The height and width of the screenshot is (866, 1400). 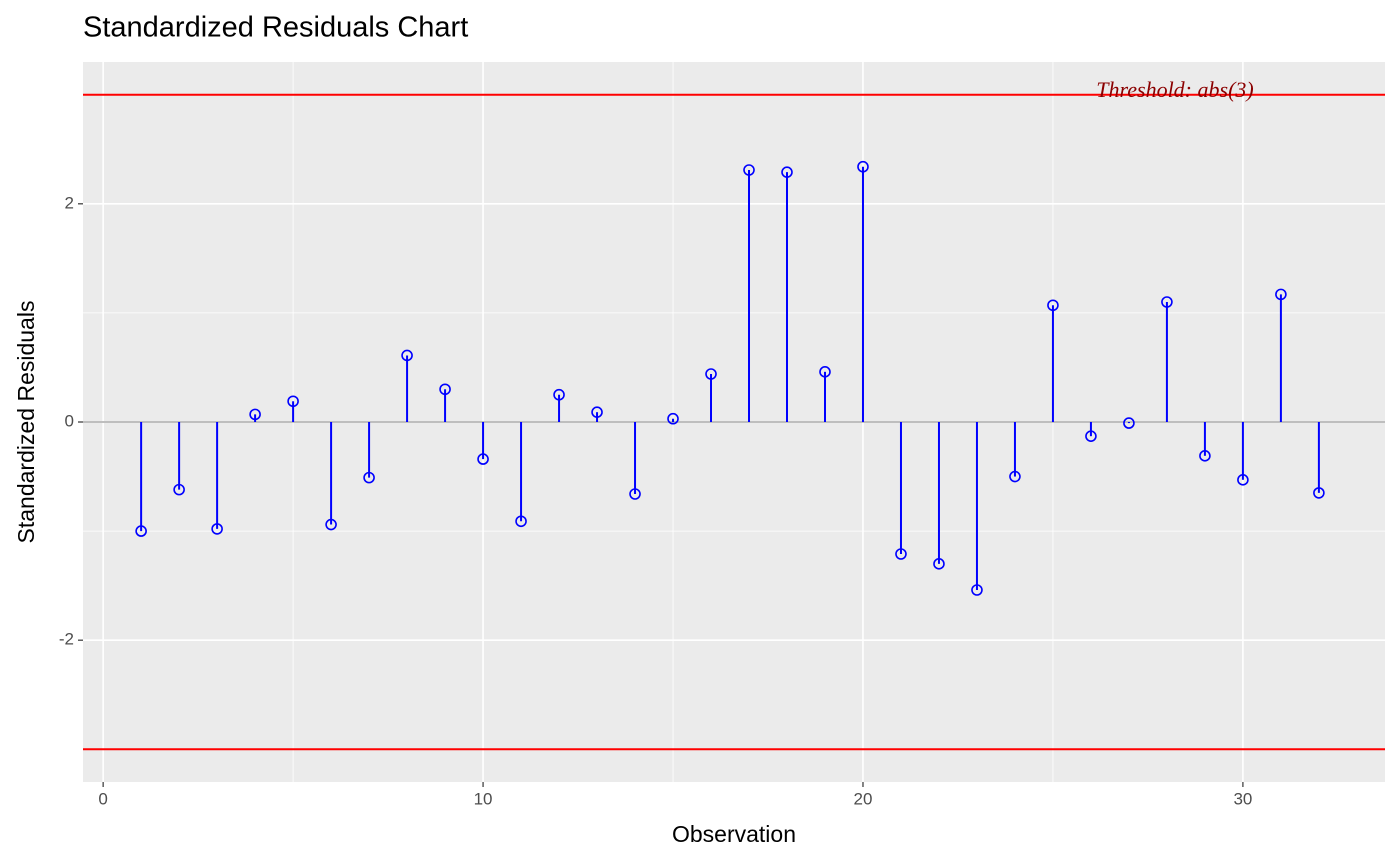 I want to click on y-tick-label: 2, so click(x=69, y=202).